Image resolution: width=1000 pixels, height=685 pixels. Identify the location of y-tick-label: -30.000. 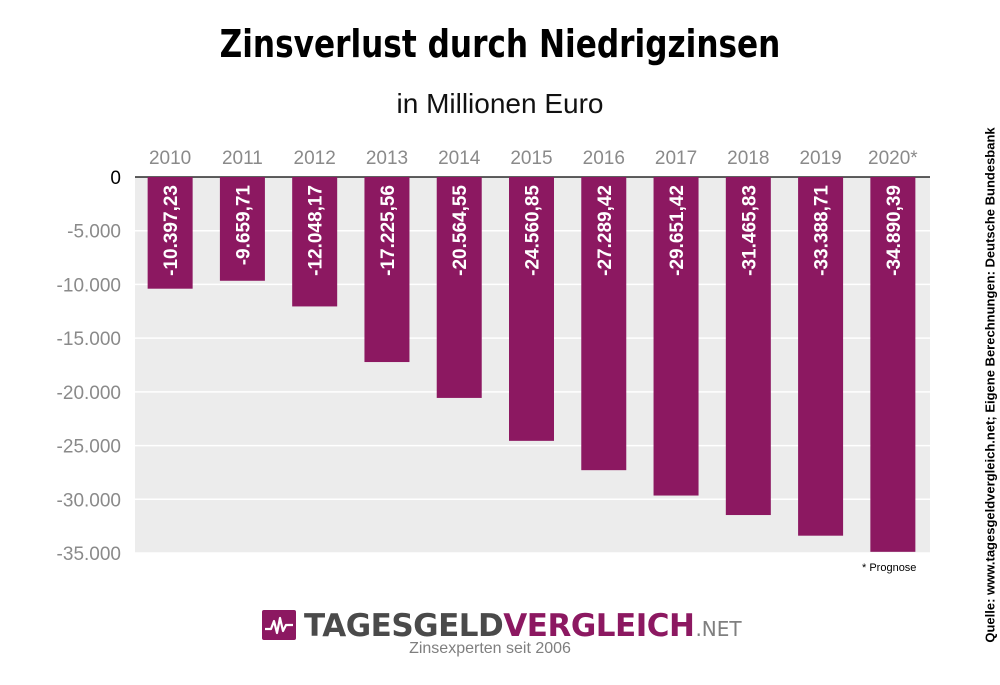
(89, 500).